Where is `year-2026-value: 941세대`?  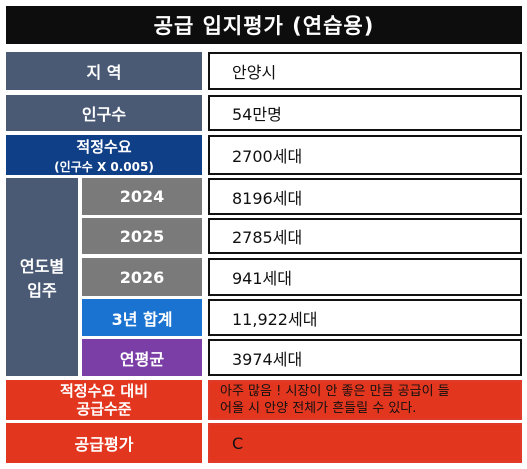 year-2026-value: 941세대 is located at coordinates (365, 277).